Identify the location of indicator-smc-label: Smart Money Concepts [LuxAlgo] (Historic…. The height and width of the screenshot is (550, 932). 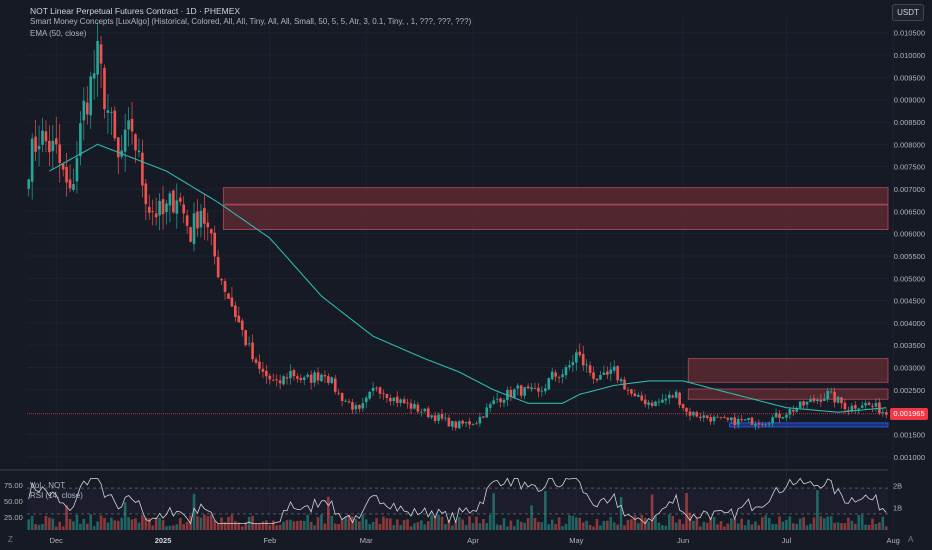
(251, 21).